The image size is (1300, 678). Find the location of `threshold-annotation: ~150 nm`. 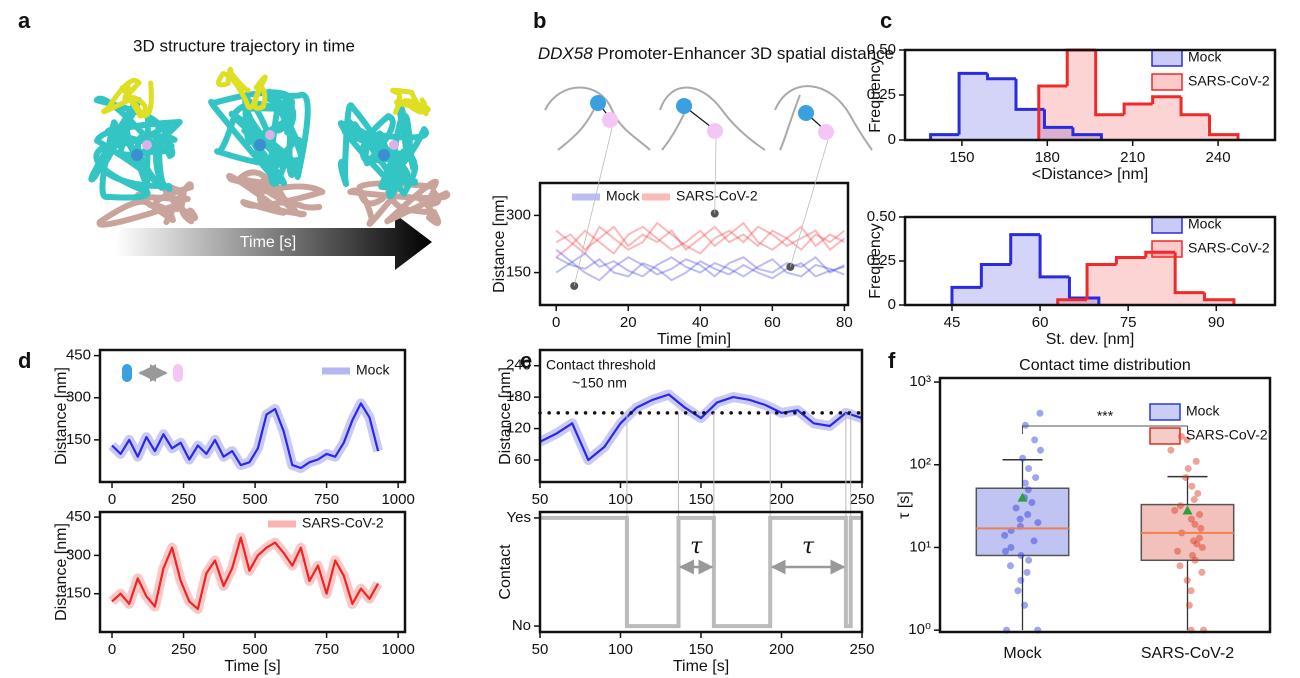

threshold-annotation: ~150 nm is located at coordinates (599, 383).